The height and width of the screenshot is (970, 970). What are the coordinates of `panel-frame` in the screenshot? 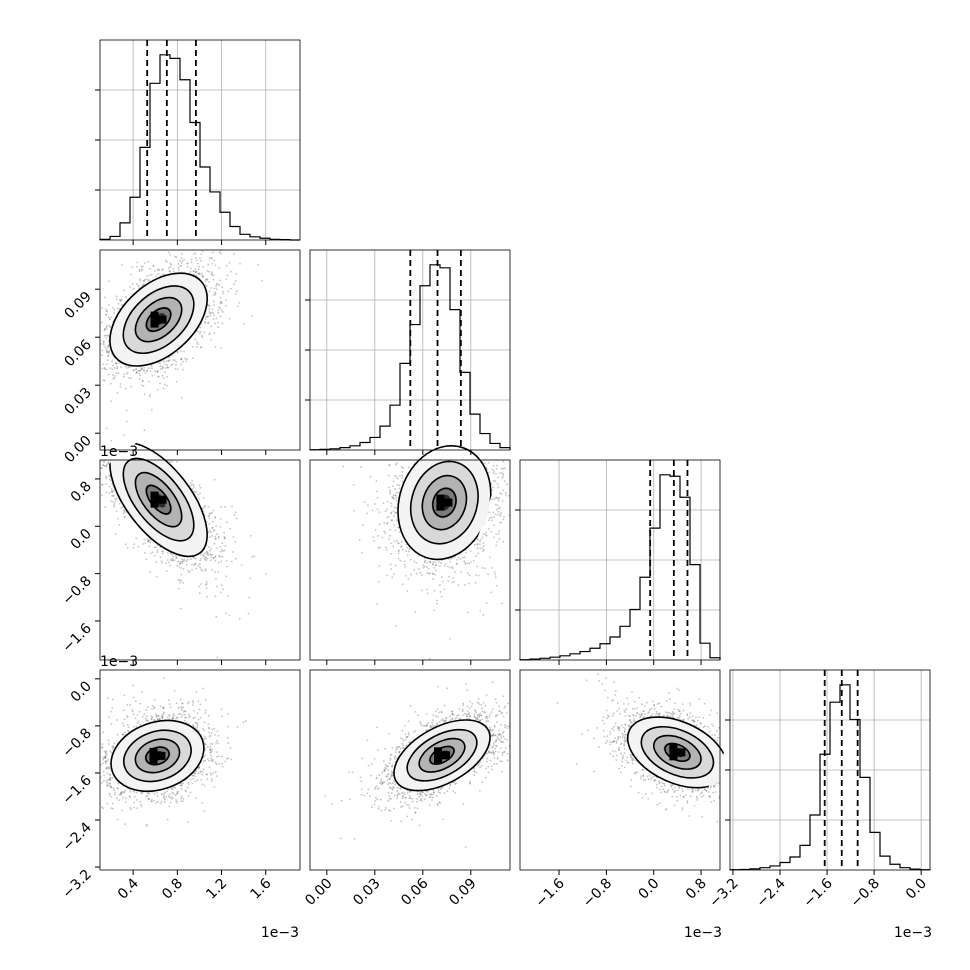 It's located at (200, 140).